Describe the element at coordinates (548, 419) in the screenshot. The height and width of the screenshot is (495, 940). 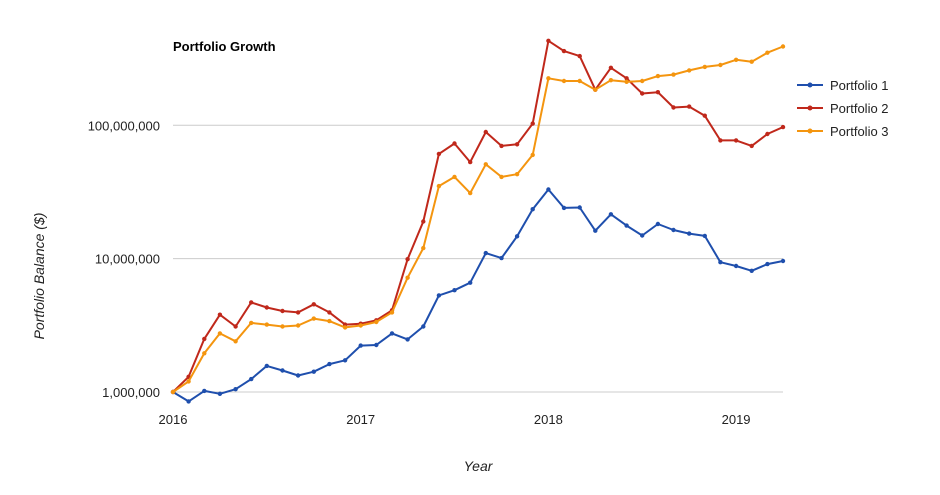
I see `x-tick-label-2: 2018` at that location.